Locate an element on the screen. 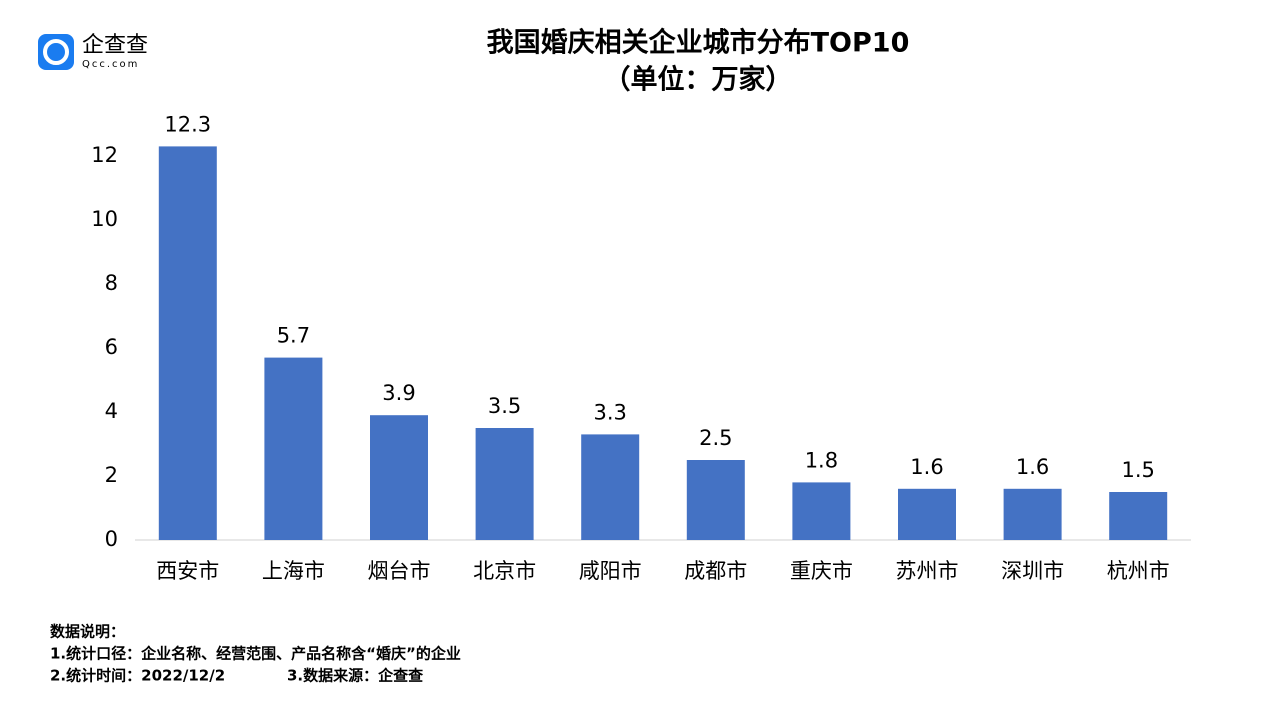  value-label: 3.9 is located at coordinates (398, 393).